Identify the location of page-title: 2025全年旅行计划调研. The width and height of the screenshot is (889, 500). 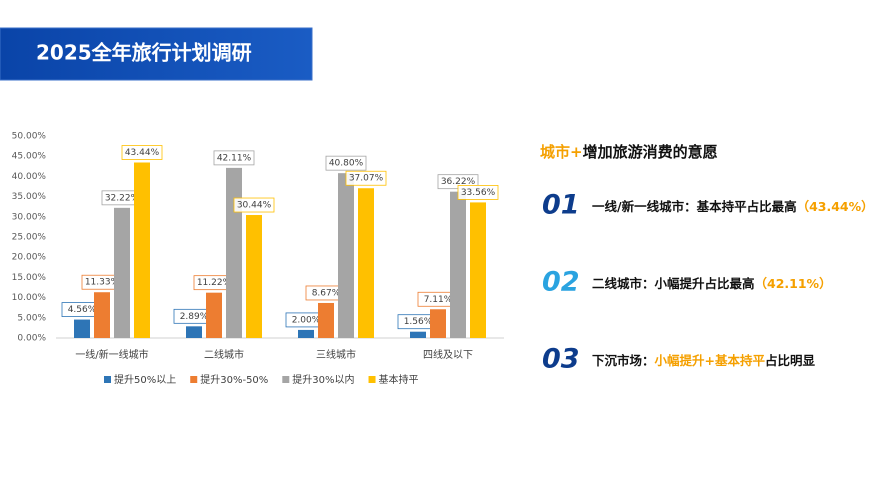
(144, 53).